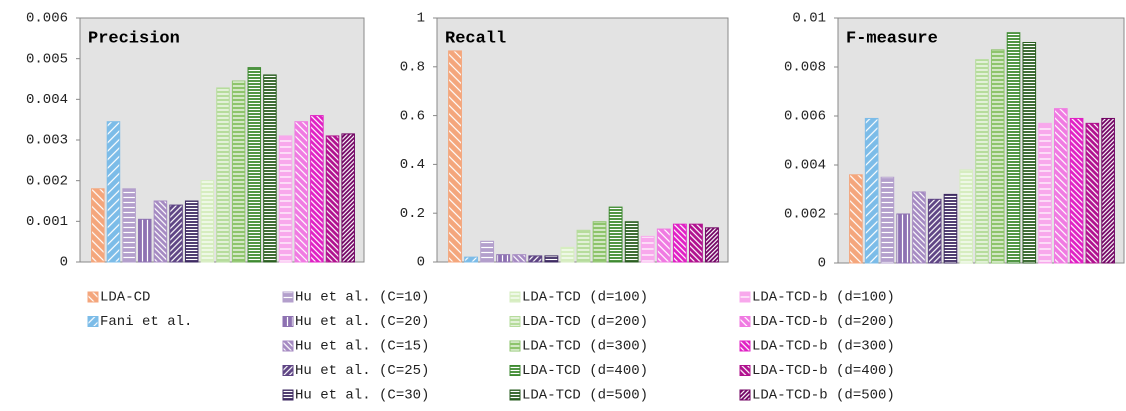 The width and height of the screenshot is (1126, 411). What do you see at coordinates (585, 322) in the screenshot?
I see `legend-label: LDA-TCD (d=200)` at bounding box center [585, 322].